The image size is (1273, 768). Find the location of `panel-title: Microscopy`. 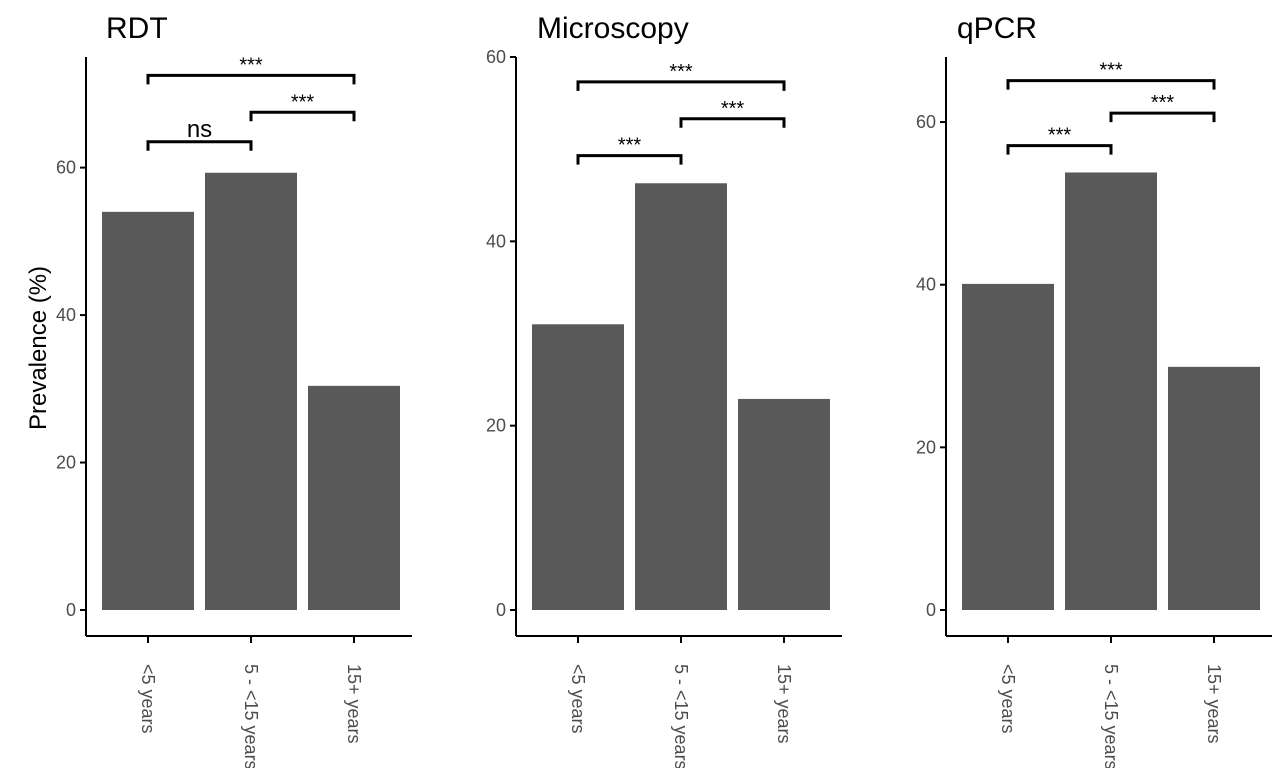

panel-title: Microscopy is located at coordinates (613, 28).